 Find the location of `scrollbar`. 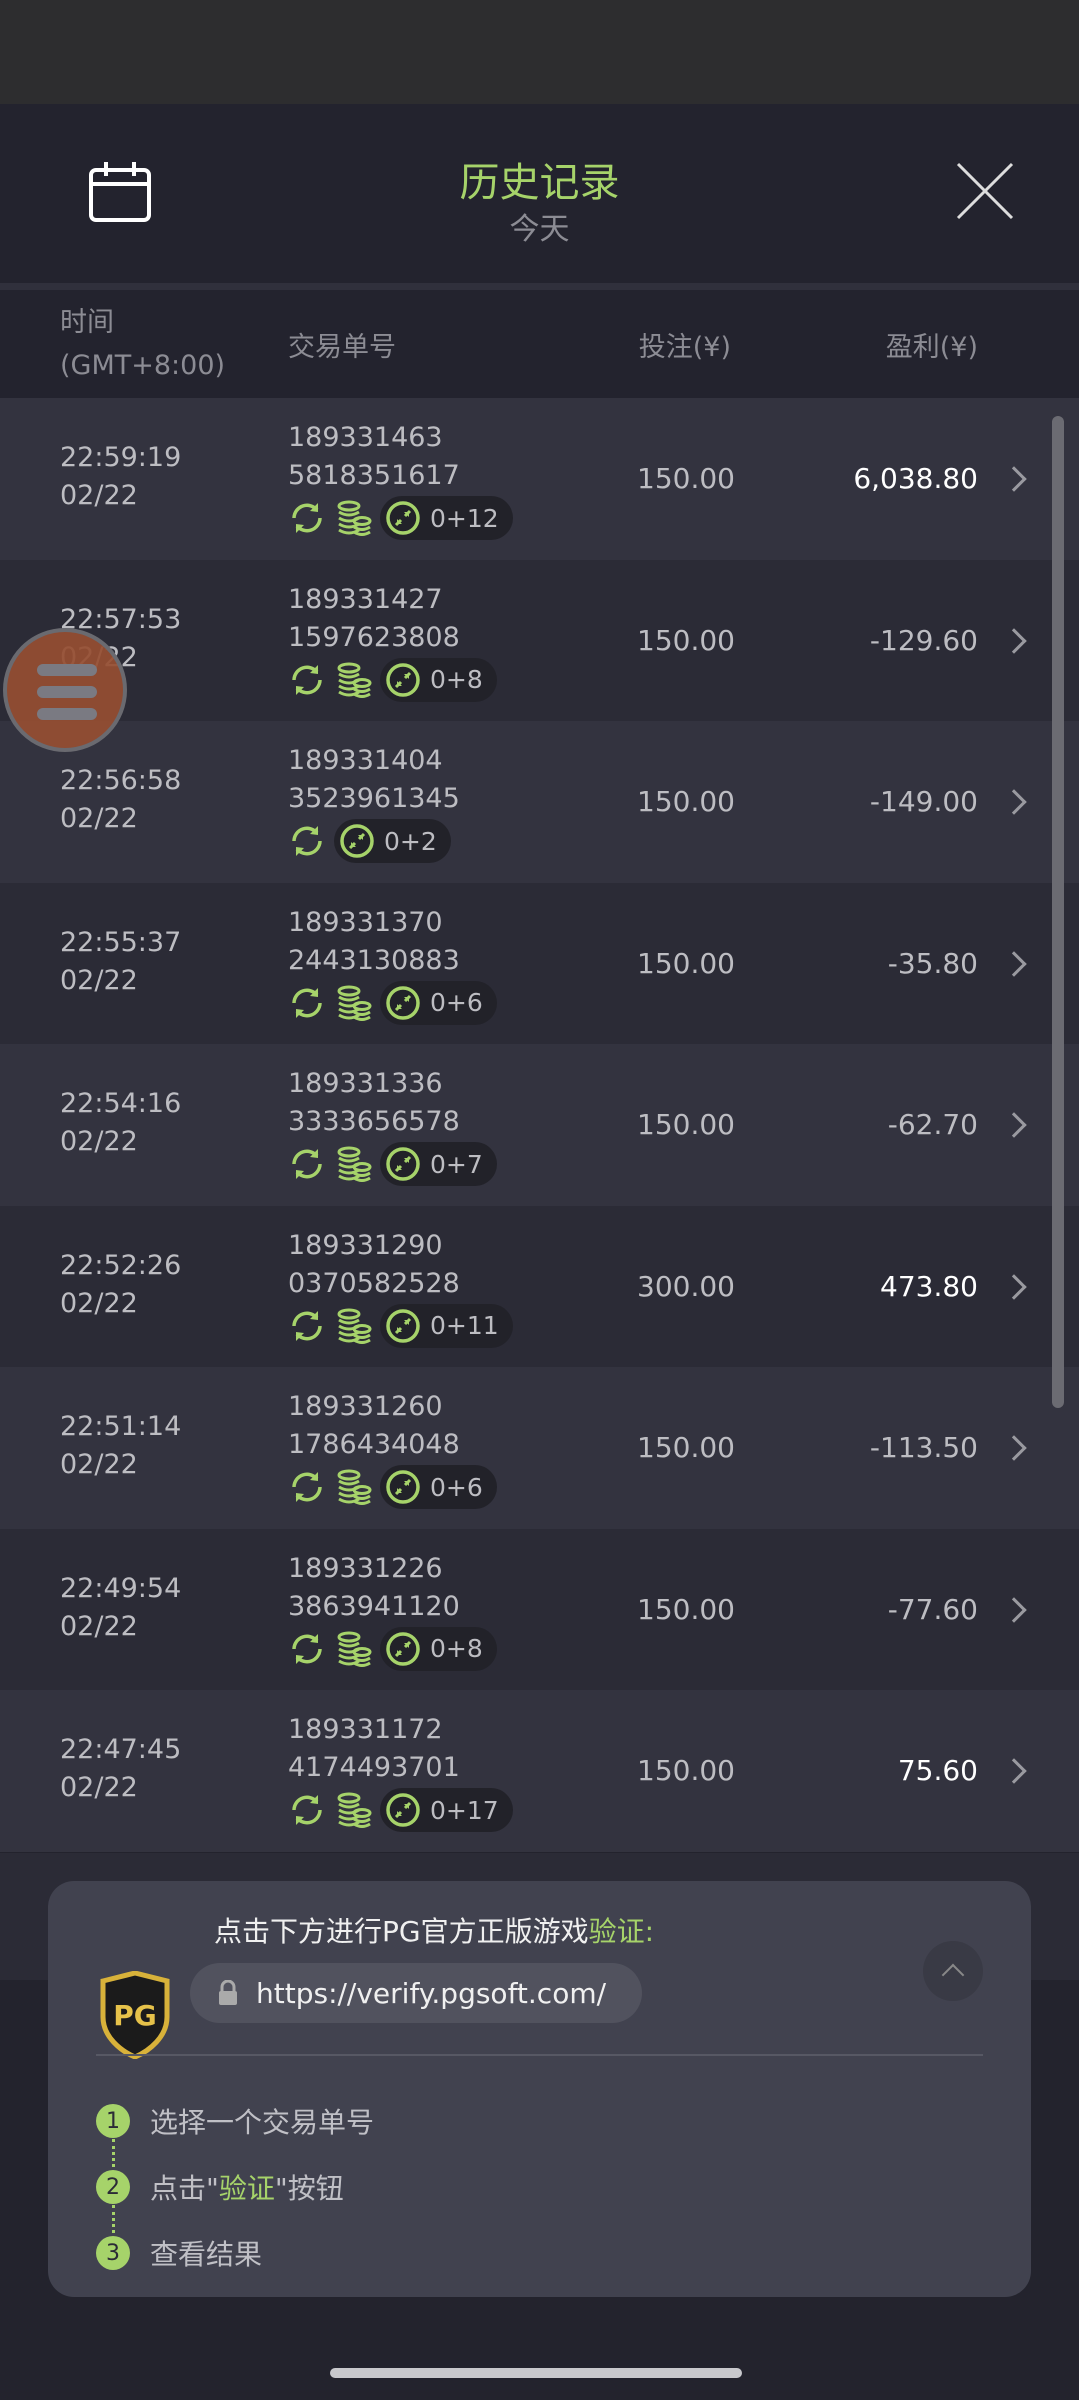

scrollbar is located at coordinates (1058, 912).